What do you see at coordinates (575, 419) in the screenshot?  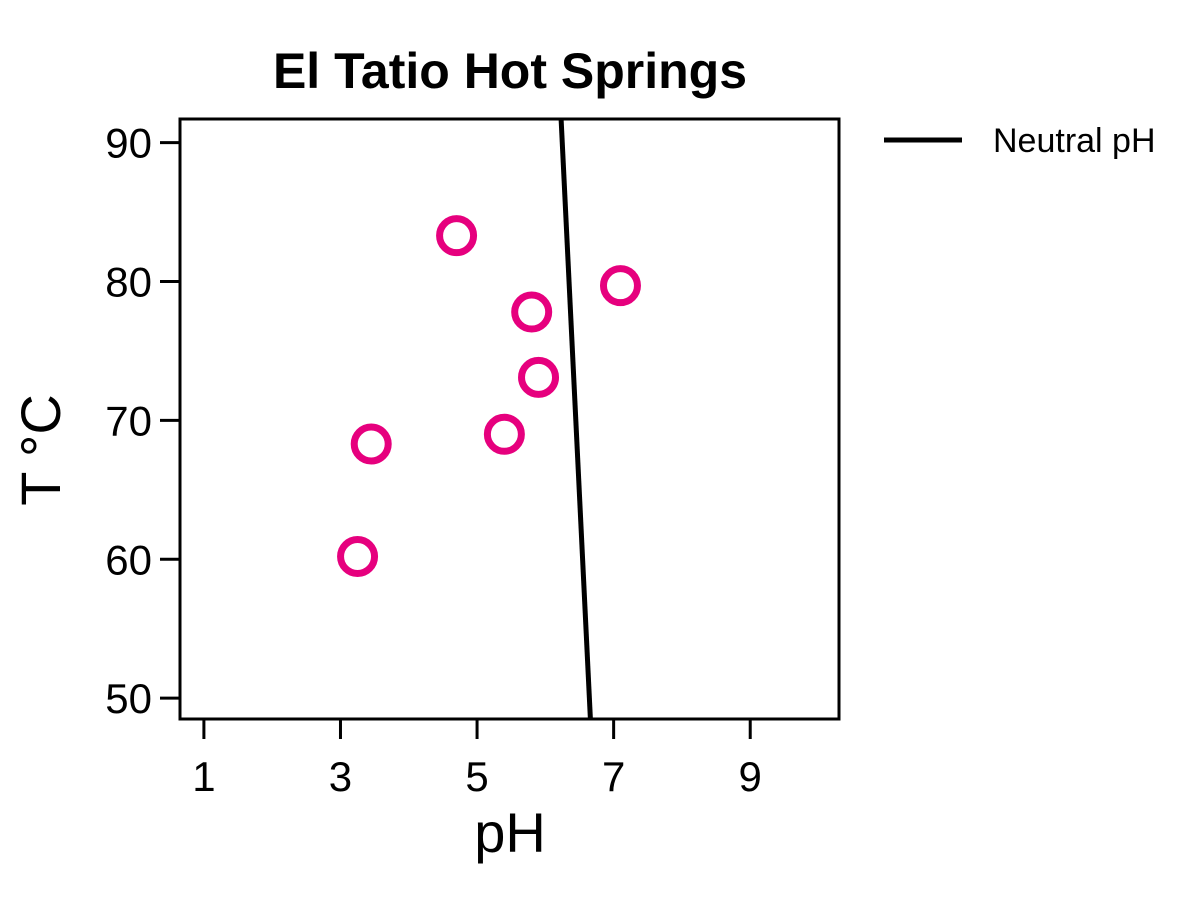 I see `neutral-ph-line` at bounding box center [575, 419].